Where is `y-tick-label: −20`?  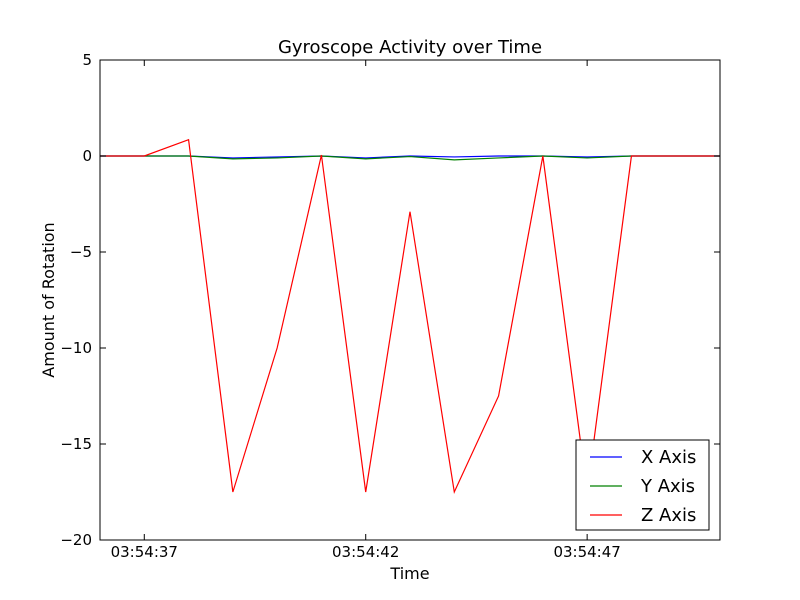 y-tick-label: −20 is located at coordinates (76, 540).